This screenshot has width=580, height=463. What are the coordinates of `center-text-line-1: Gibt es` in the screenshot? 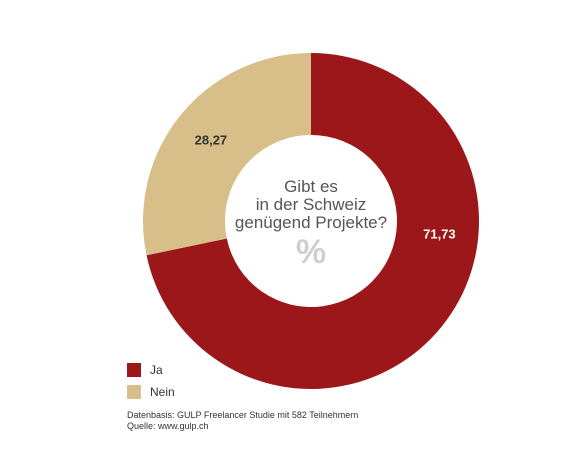 It's located at (311, 186).